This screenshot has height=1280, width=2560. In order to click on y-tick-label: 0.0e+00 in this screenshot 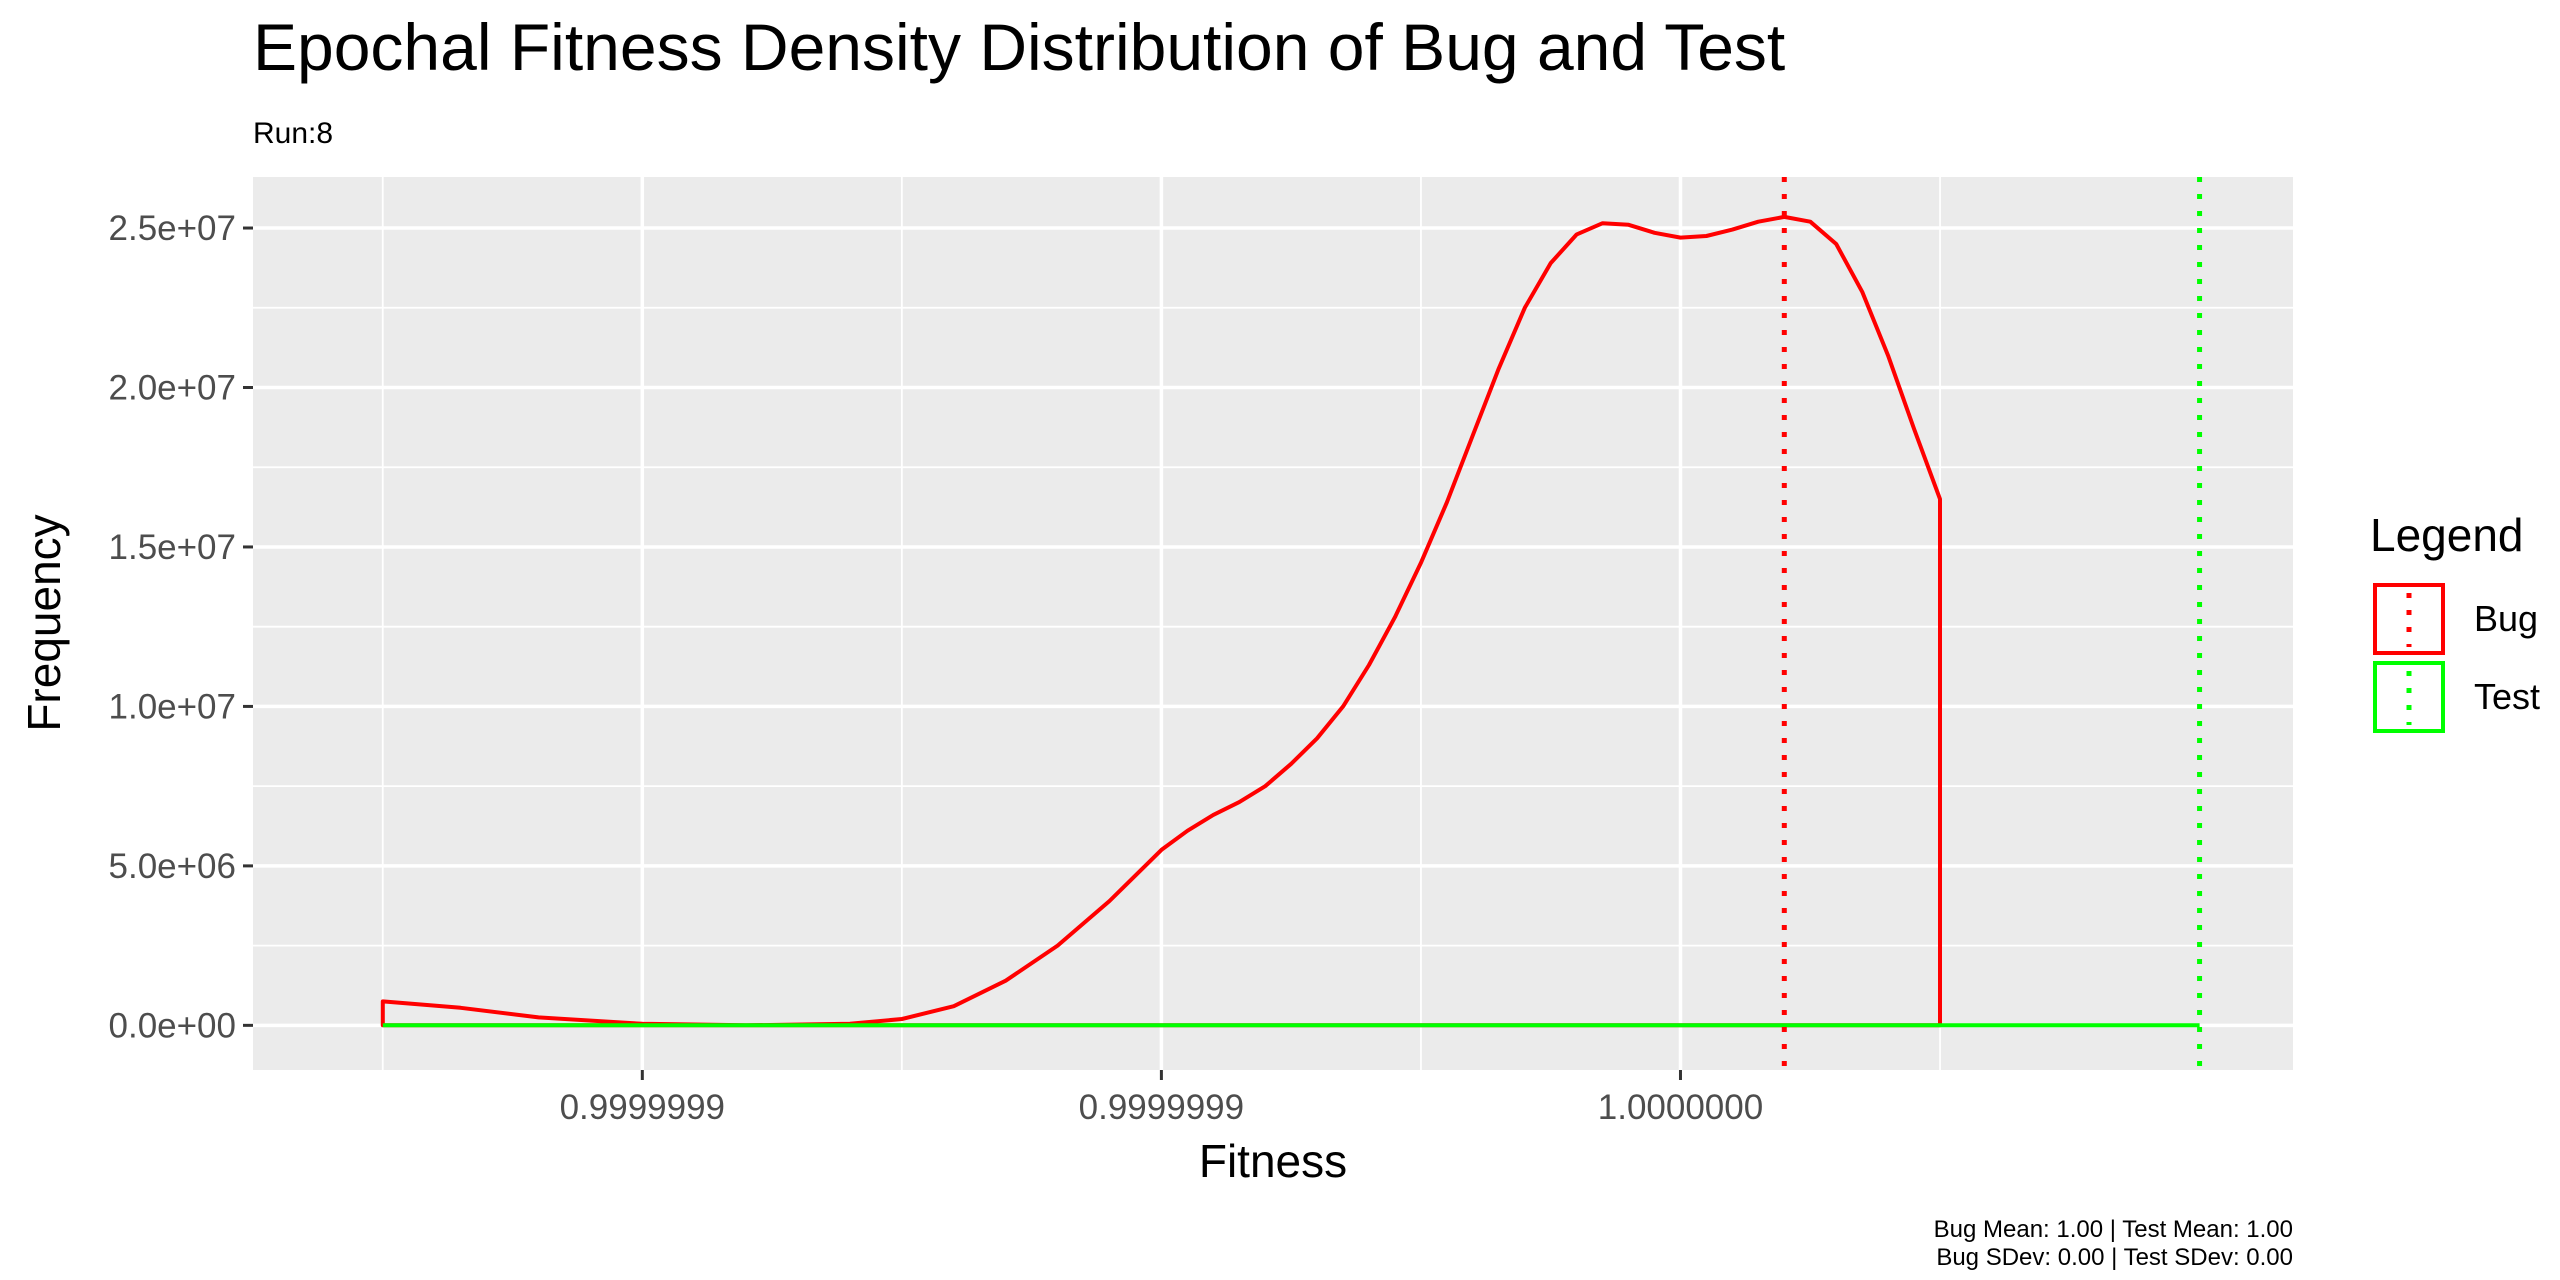, I will do `click(173, 1025)`.